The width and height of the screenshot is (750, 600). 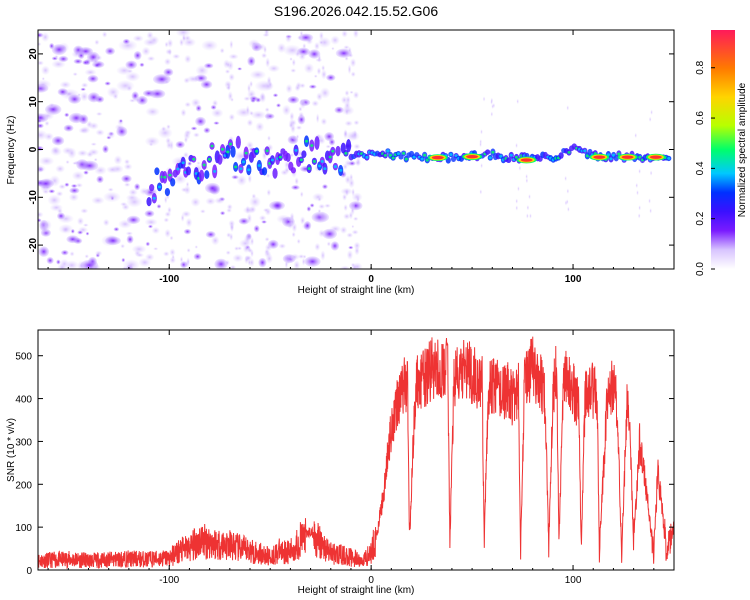 What do you see at coordinates (356, 11) in the screenshot?
I see `figure-title: S196.2026.042.15.52.G06` at bounding box center [356, 11].